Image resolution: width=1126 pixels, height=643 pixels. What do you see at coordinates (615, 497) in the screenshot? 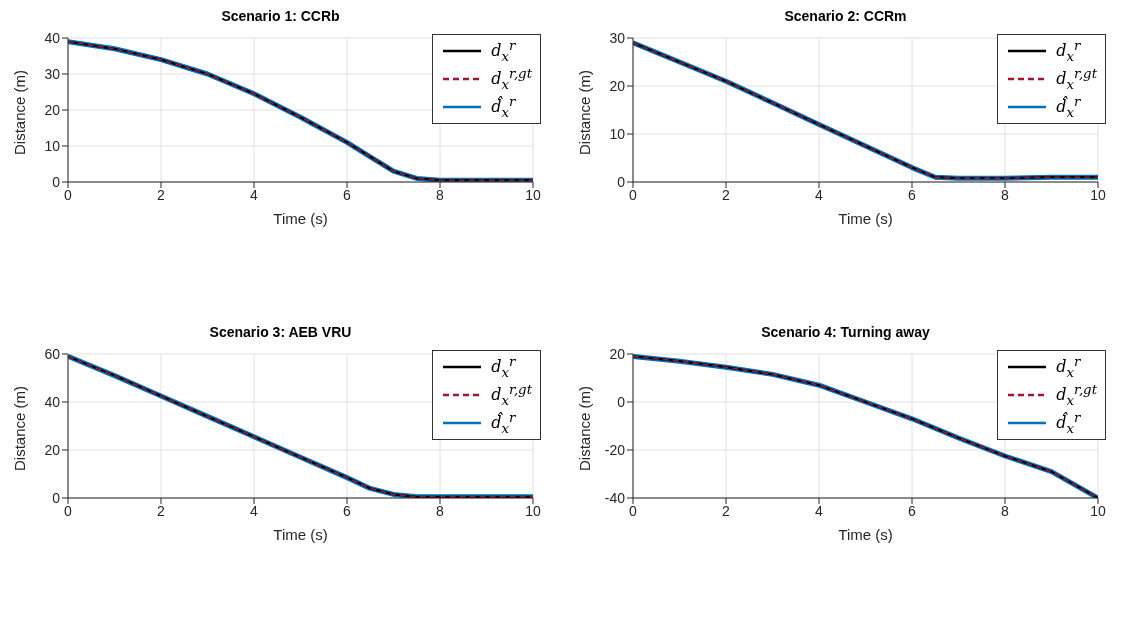
I see `y-tick-label: -40` at bounding box center [615, 497].